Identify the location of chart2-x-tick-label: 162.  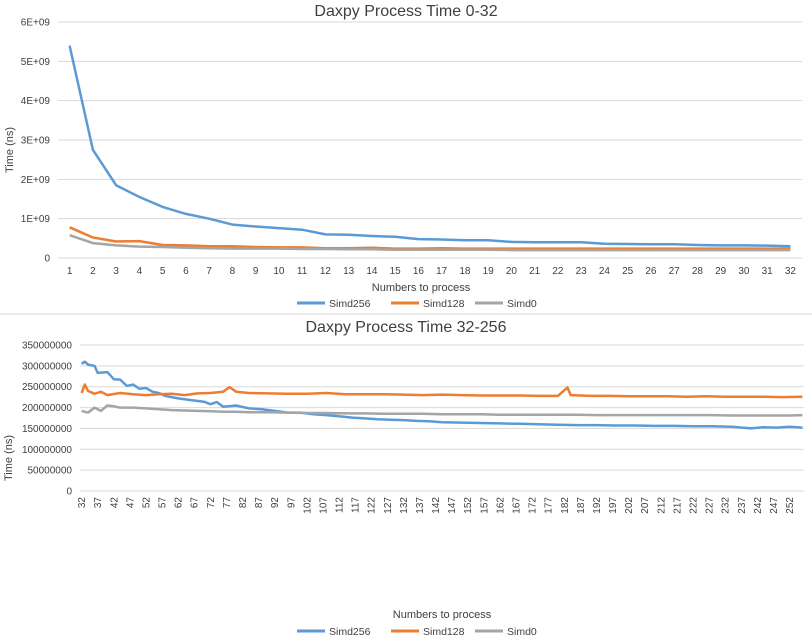
(500, 505).